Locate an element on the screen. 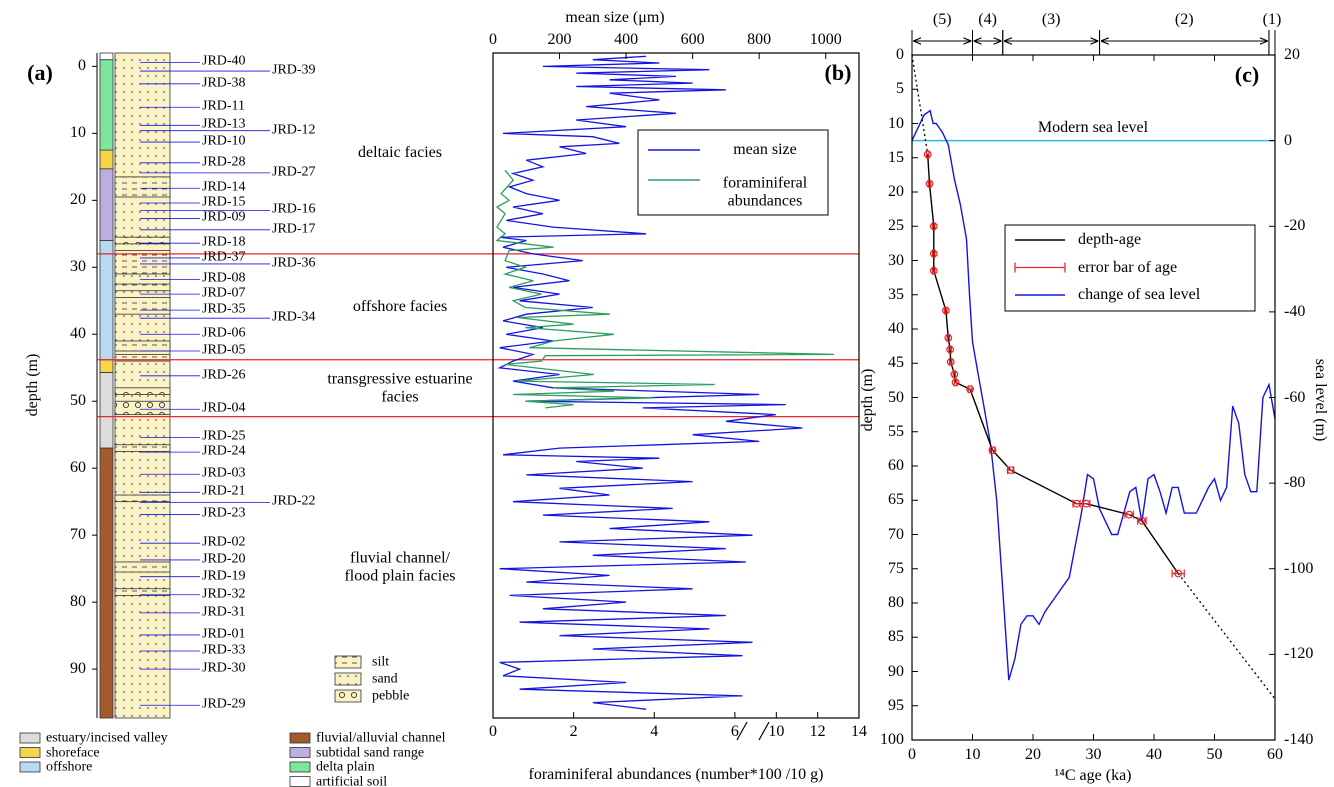  x2-tick-label: 14 is located at coordinates (859, 732).